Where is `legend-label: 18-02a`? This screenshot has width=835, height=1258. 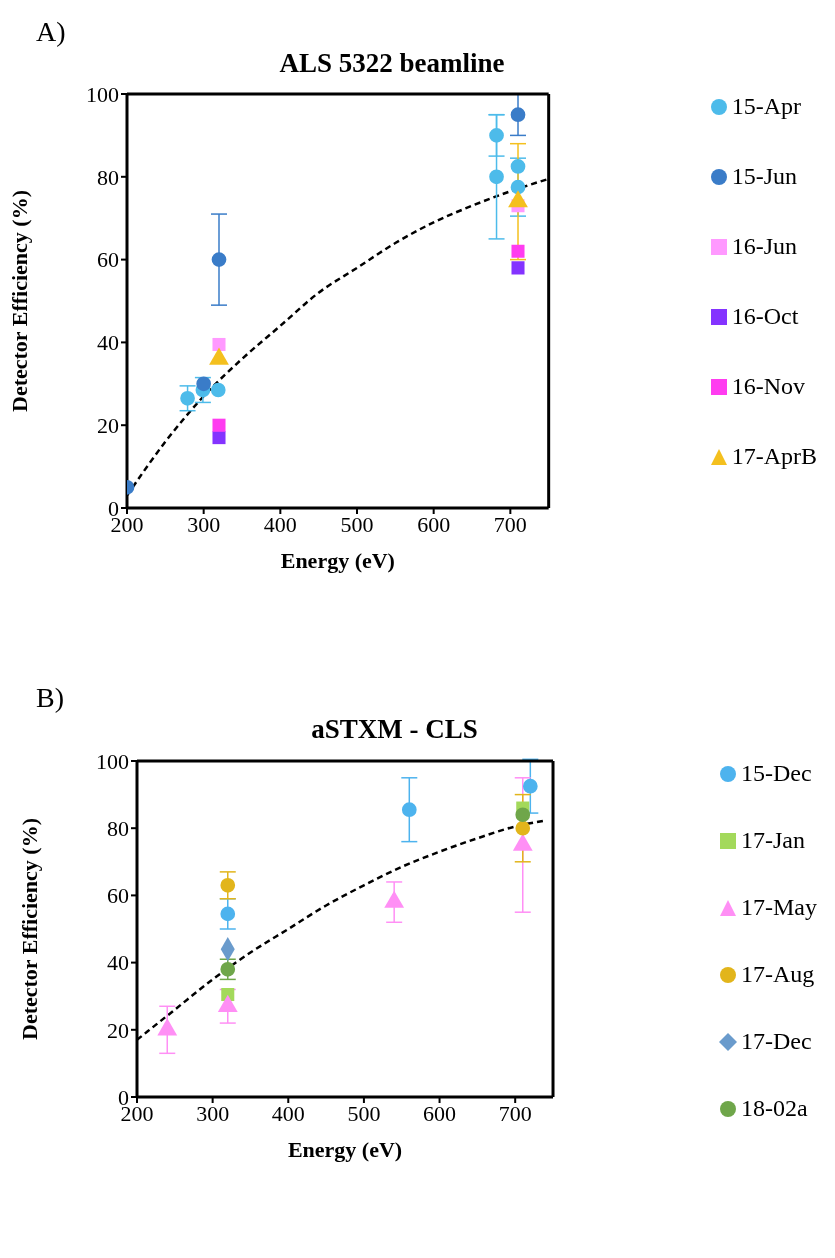
legend-label: 18-02a is located at coordinates (774, 1108).